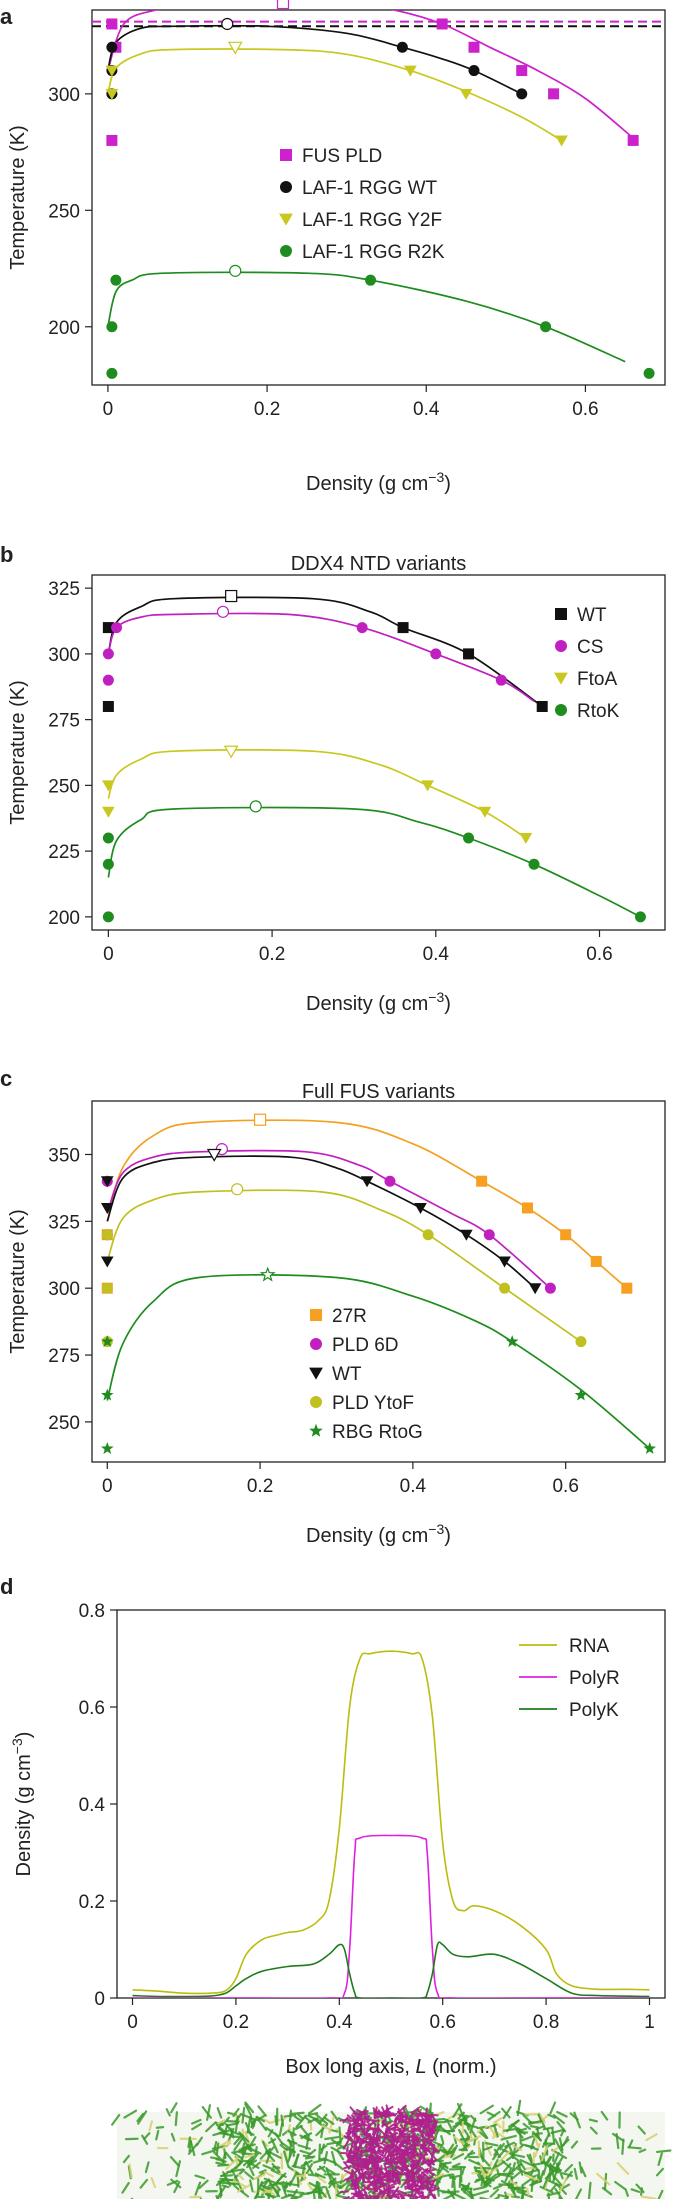  I want to click on legend-label: FtoA, so click(597, 679).